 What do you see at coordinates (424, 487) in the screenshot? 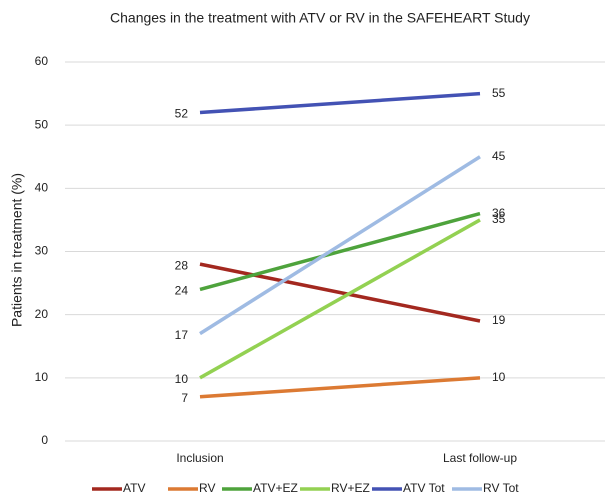
I see `legend-label: ATV Tot` at bounding box center [424, 487].